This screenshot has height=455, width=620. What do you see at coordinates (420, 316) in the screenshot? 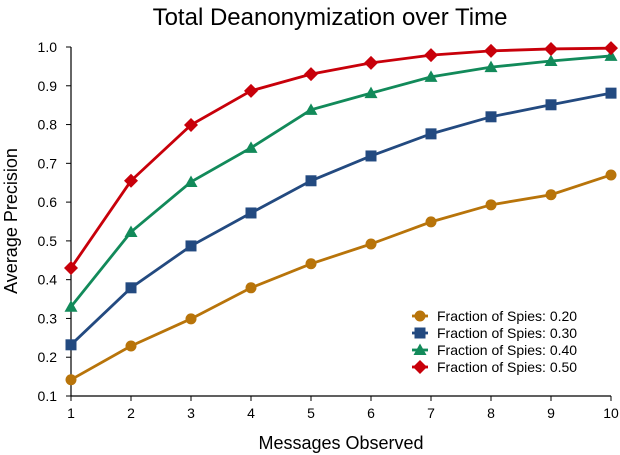
I see `legend-marker-circle` at bounding box center [420, 316].